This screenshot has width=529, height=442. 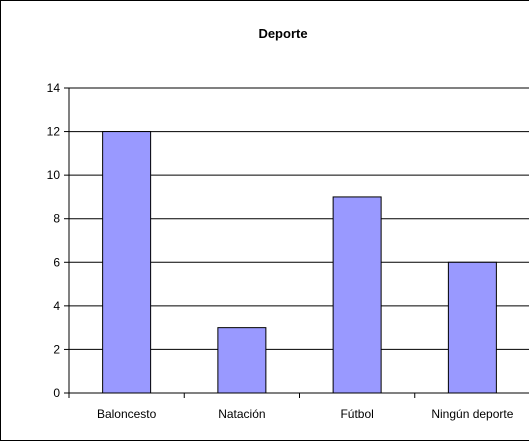 What do you see at coordinates (356, 414) in the screenshot?
I see `x-tick-label: Fútbol` at bounding box center [356, 414].